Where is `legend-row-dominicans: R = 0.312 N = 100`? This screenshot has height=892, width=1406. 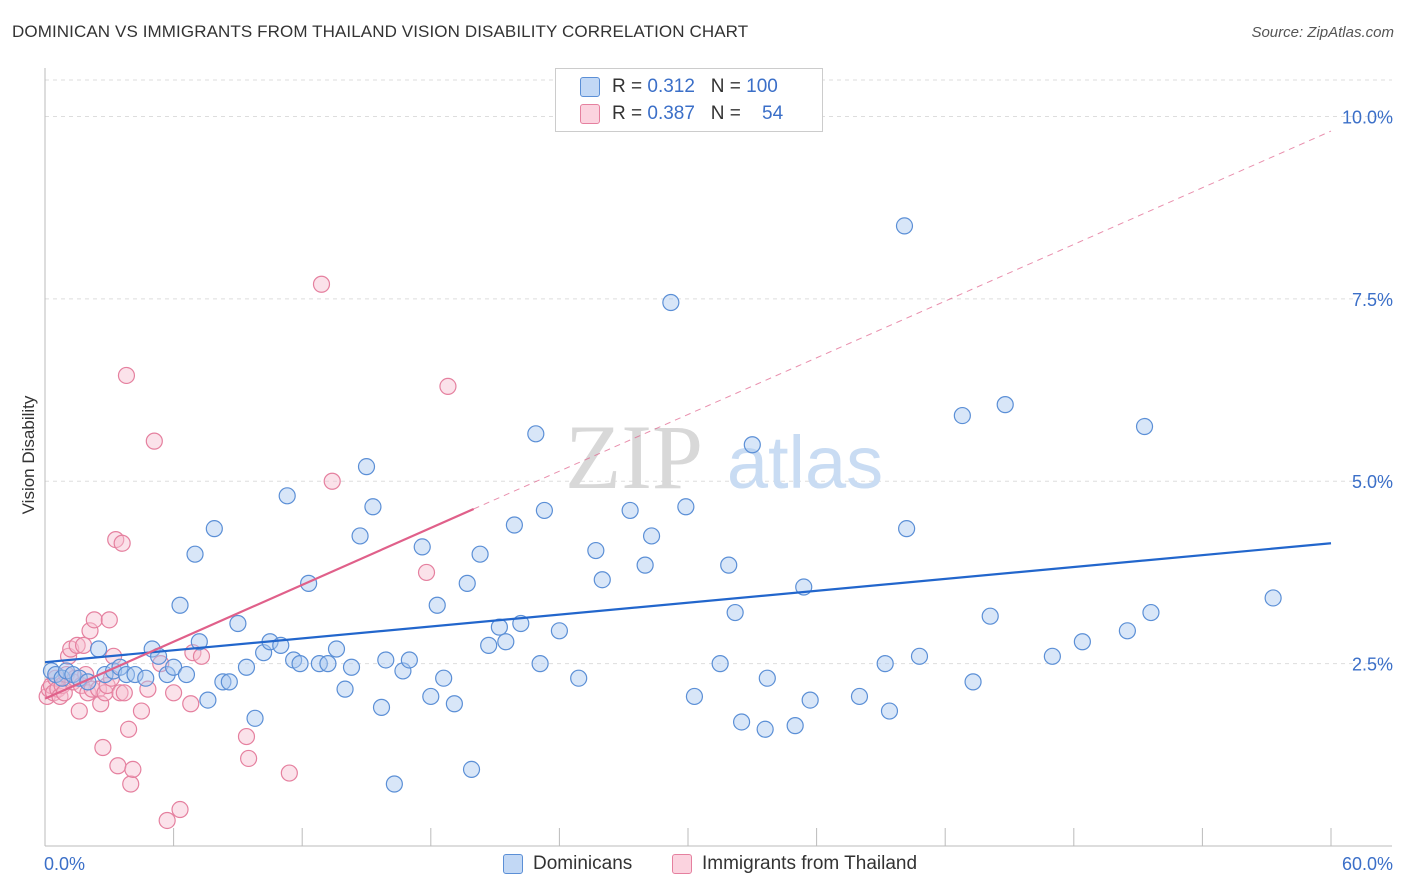
legend-row-dominicans: R = 0.312 N = 100 is located at coordinates (679, 87).